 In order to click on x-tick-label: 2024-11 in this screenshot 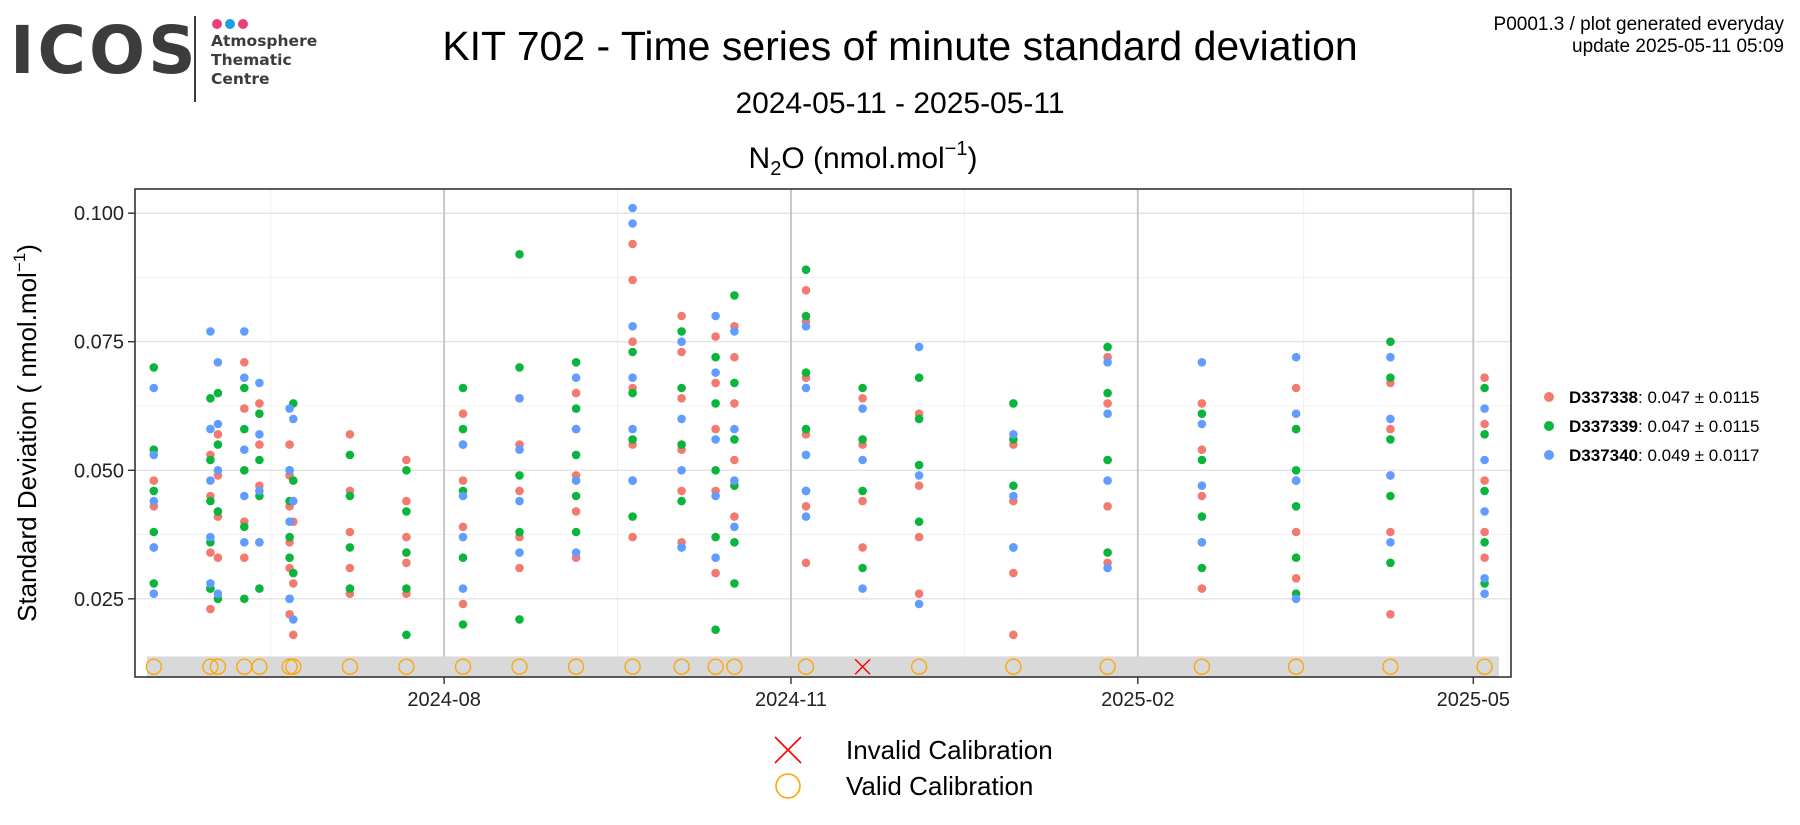, I will do `click(791, 700)`.